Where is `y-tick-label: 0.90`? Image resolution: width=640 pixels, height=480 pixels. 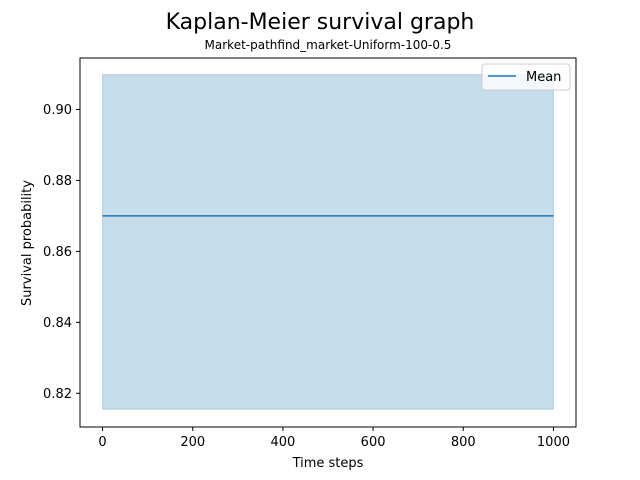 y-tick-label: 0.90 is located at coordinates (57, 110).